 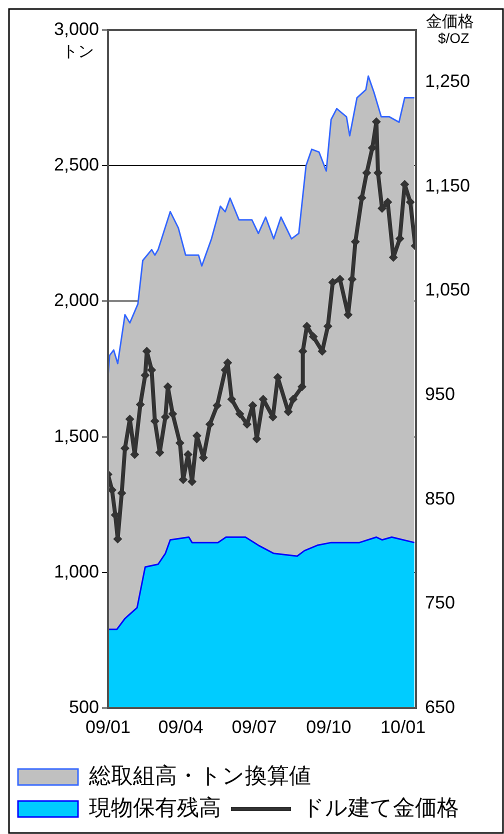 What do you see at coordinates (76, 300) in the screenshot?
I see `y-tick-label: 2,000` at bounding box center [76, 300].